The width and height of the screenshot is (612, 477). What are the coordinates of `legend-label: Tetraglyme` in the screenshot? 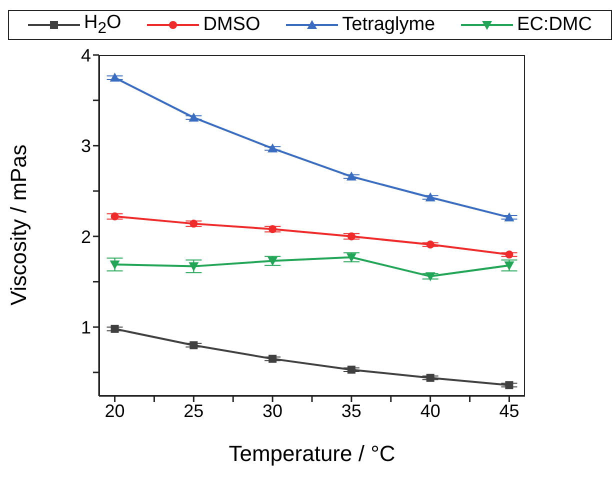 It's located at (389, 24).